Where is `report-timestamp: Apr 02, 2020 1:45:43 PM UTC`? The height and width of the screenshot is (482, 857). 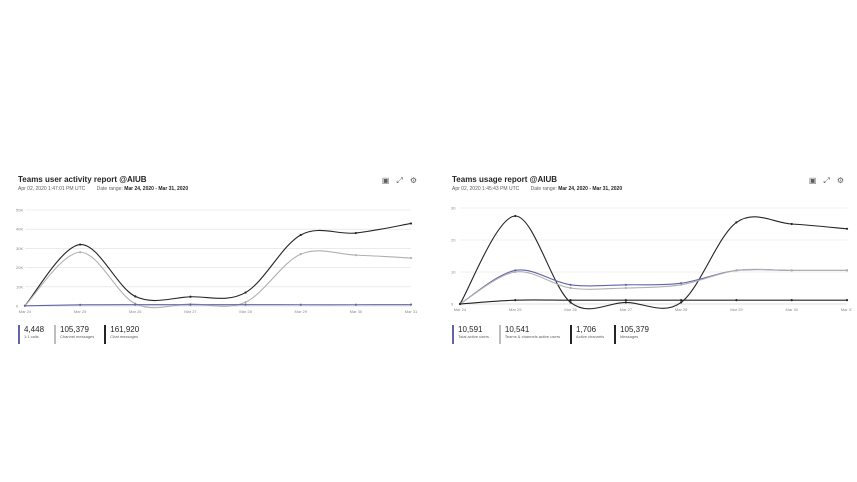 report-timestamp: Apr 02, 2020 1:45:43 PM UTC is located at coordinates (486, 189).